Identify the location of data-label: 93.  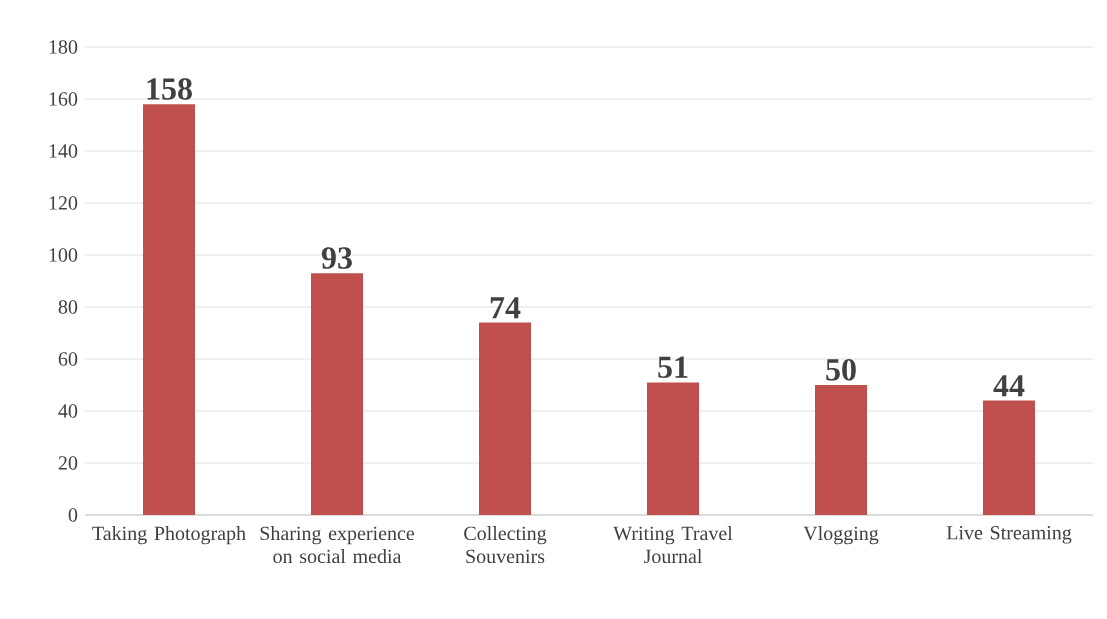
(336, 258).